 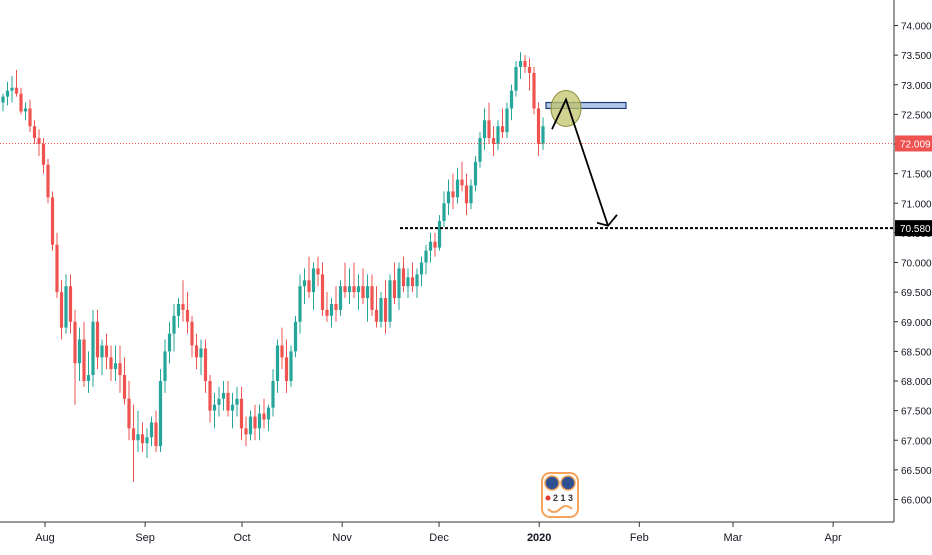 I want to click on x-tick-label: Apr, so click(x=833, y=538).